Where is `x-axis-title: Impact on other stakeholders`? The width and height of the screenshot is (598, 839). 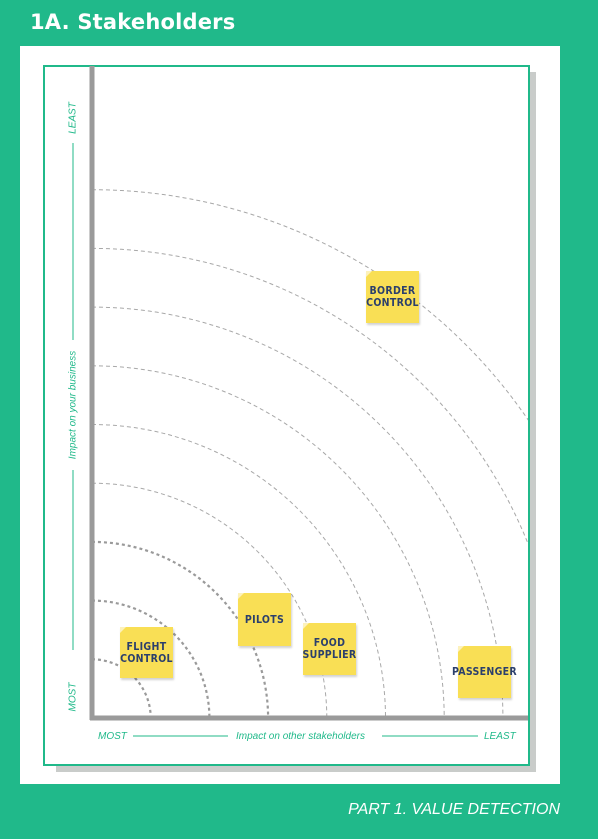
x-axis-title: Impact on other stakeholders is located at coordinates (300, 736).